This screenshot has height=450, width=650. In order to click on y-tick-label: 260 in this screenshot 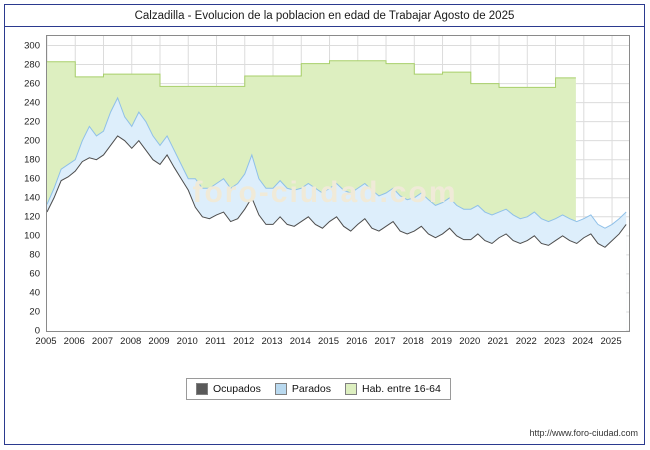, I will do `click(32, 84)`.